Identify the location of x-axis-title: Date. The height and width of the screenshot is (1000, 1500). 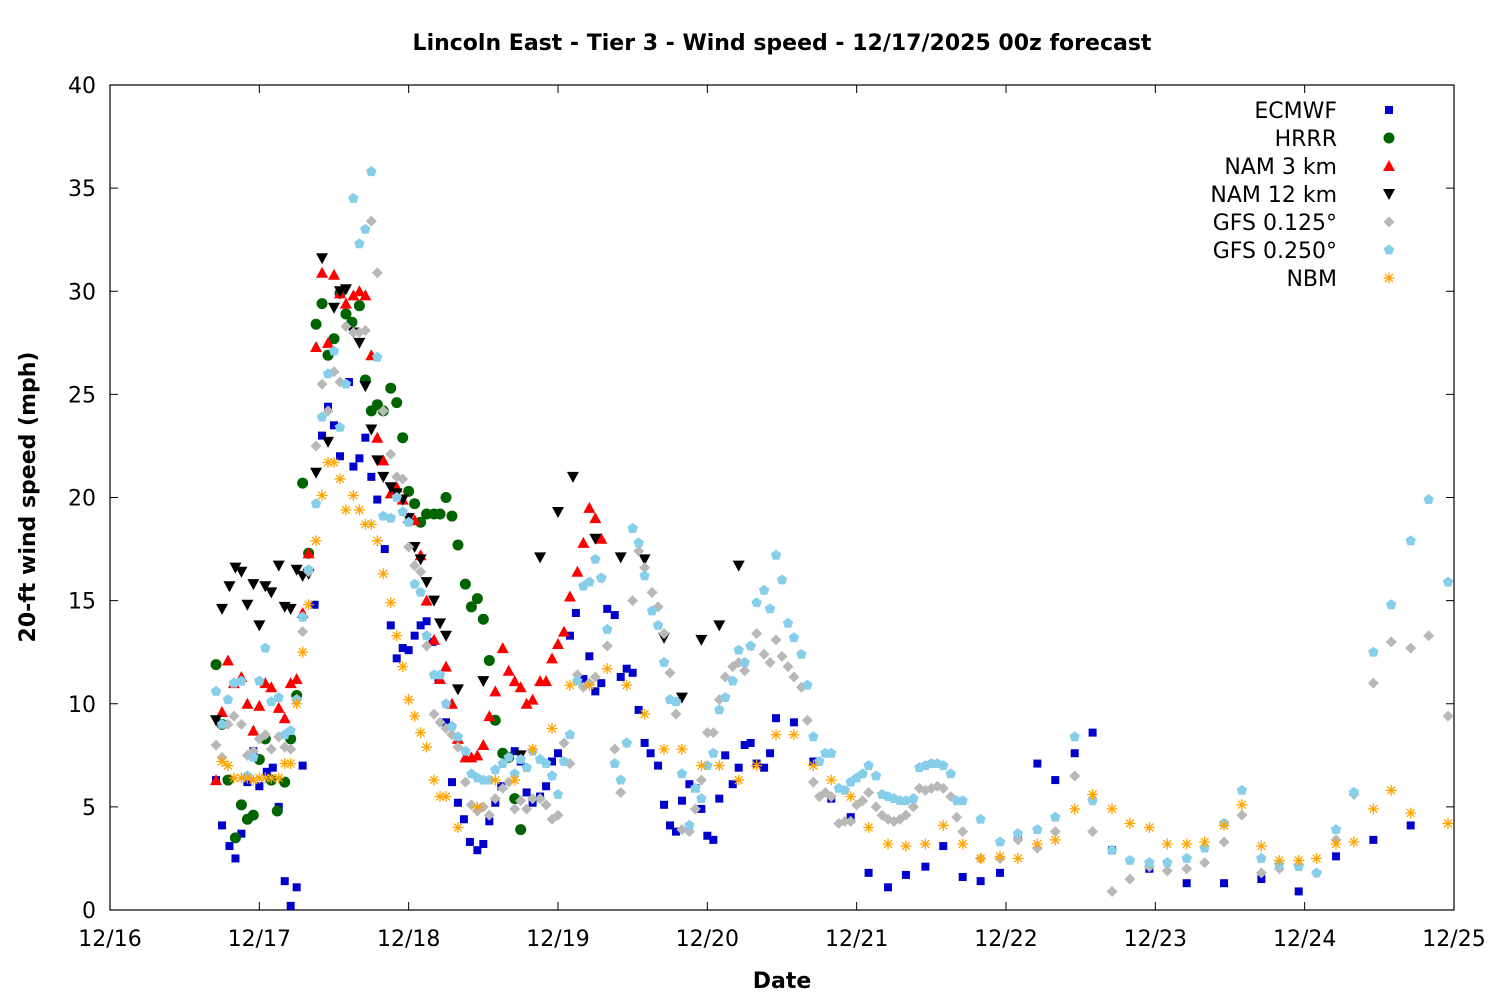
(782, 981).